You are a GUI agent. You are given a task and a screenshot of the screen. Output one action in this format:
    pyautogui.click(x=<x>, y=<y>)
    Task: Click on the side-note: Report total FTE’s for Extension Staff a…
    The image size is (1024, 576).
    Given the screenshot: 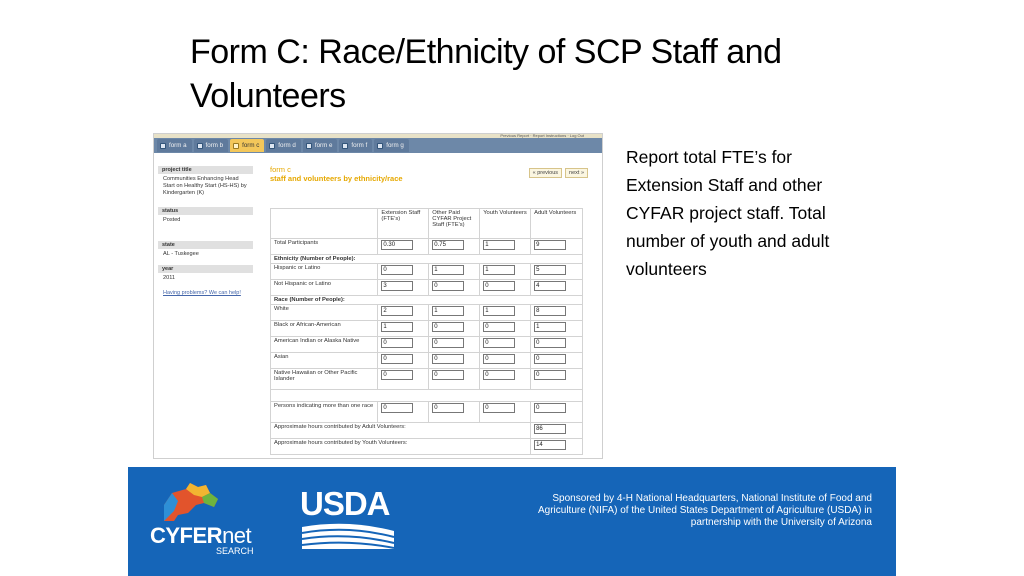 What is the action you would take?
    pyautogui.click(x=728, y=213)
    